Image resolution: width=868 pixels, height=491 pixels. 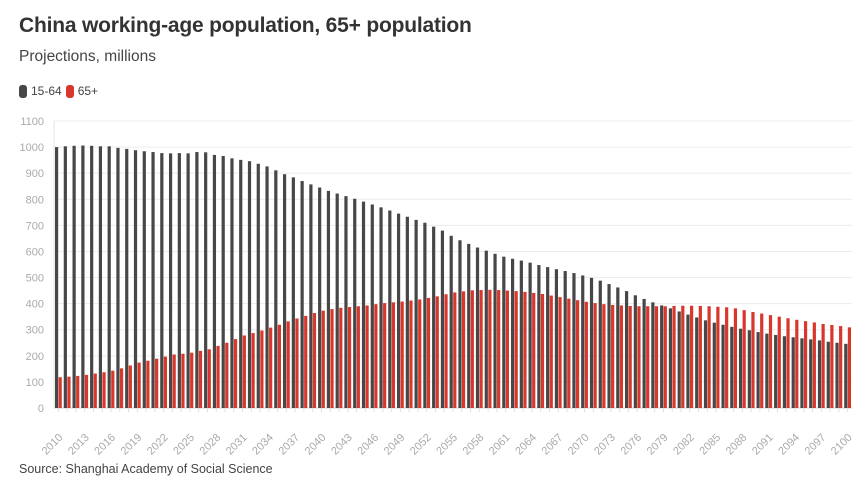 I want to click on bar-65-plus-2031, so click(x=244, y=371).